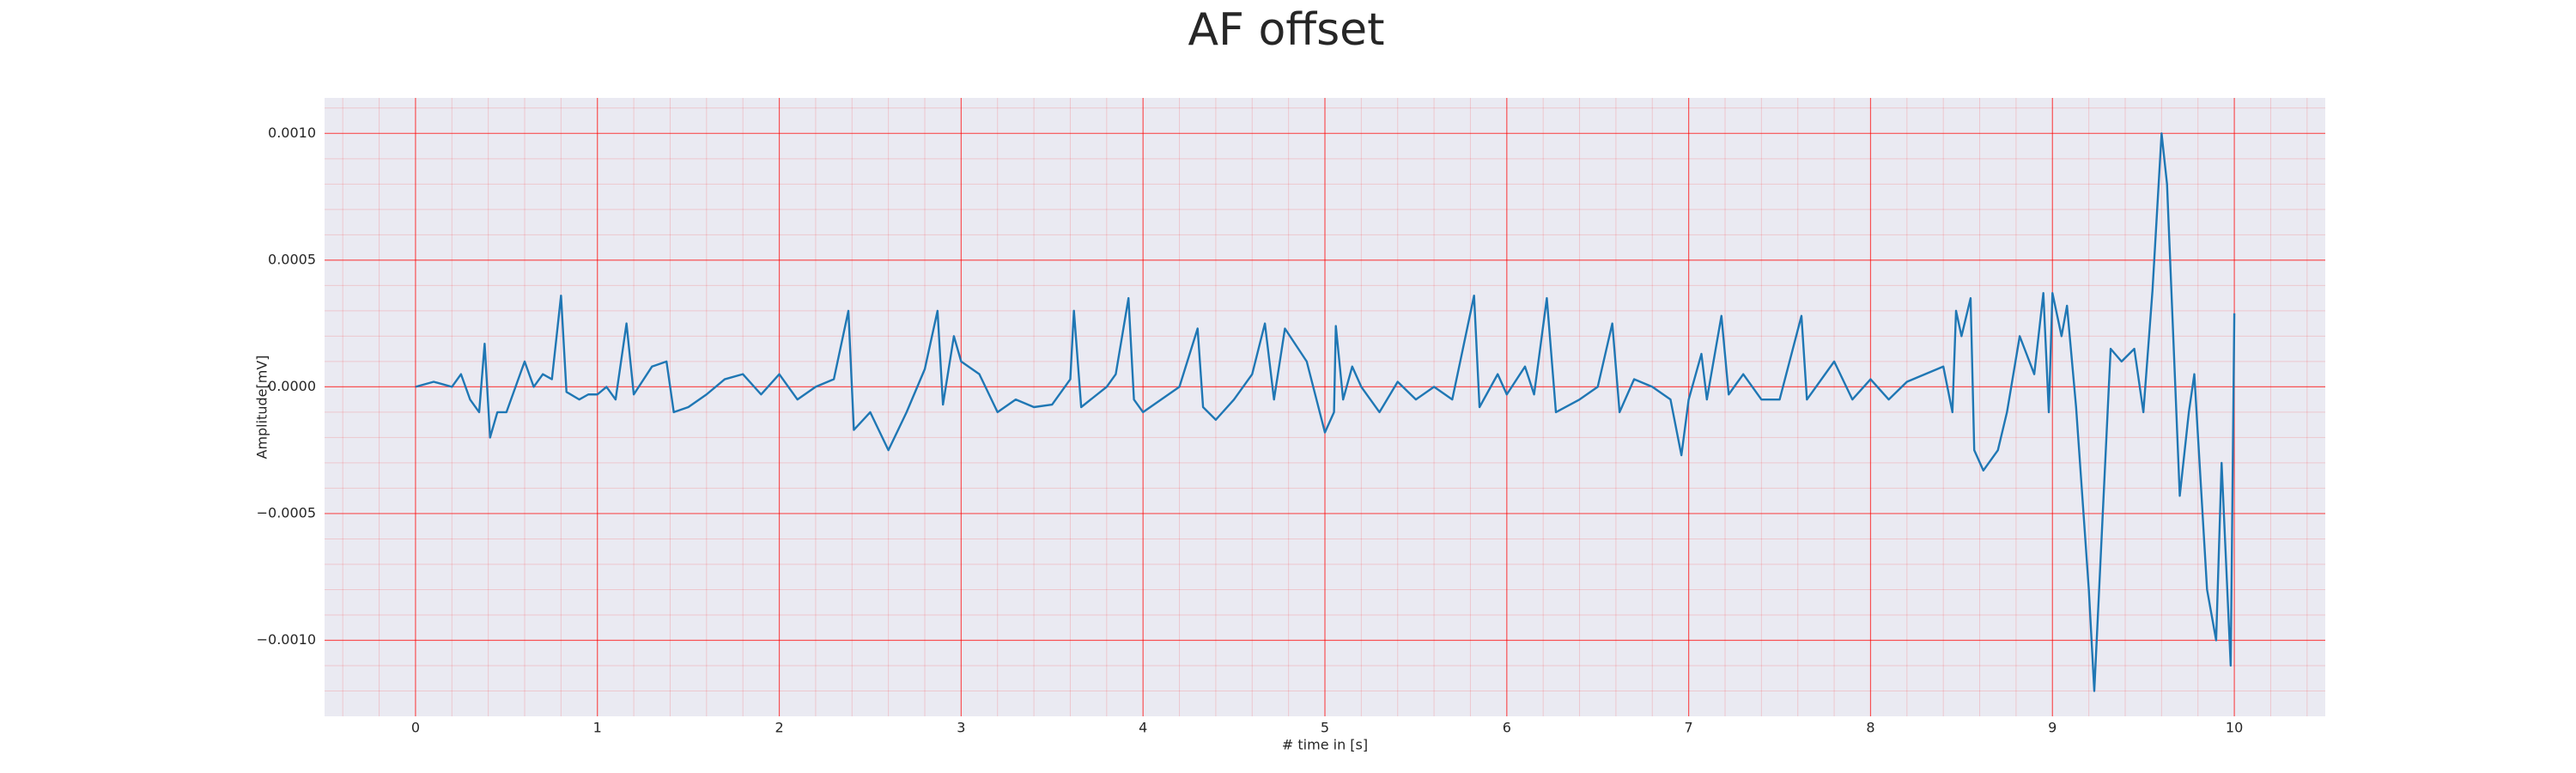 The width and height of the screenshot is (2576, 773). What do you see at coordinates (292, 386) in the screenshot?
I see `y-tick-label: 0.0000` at bounding box center [292, 386].